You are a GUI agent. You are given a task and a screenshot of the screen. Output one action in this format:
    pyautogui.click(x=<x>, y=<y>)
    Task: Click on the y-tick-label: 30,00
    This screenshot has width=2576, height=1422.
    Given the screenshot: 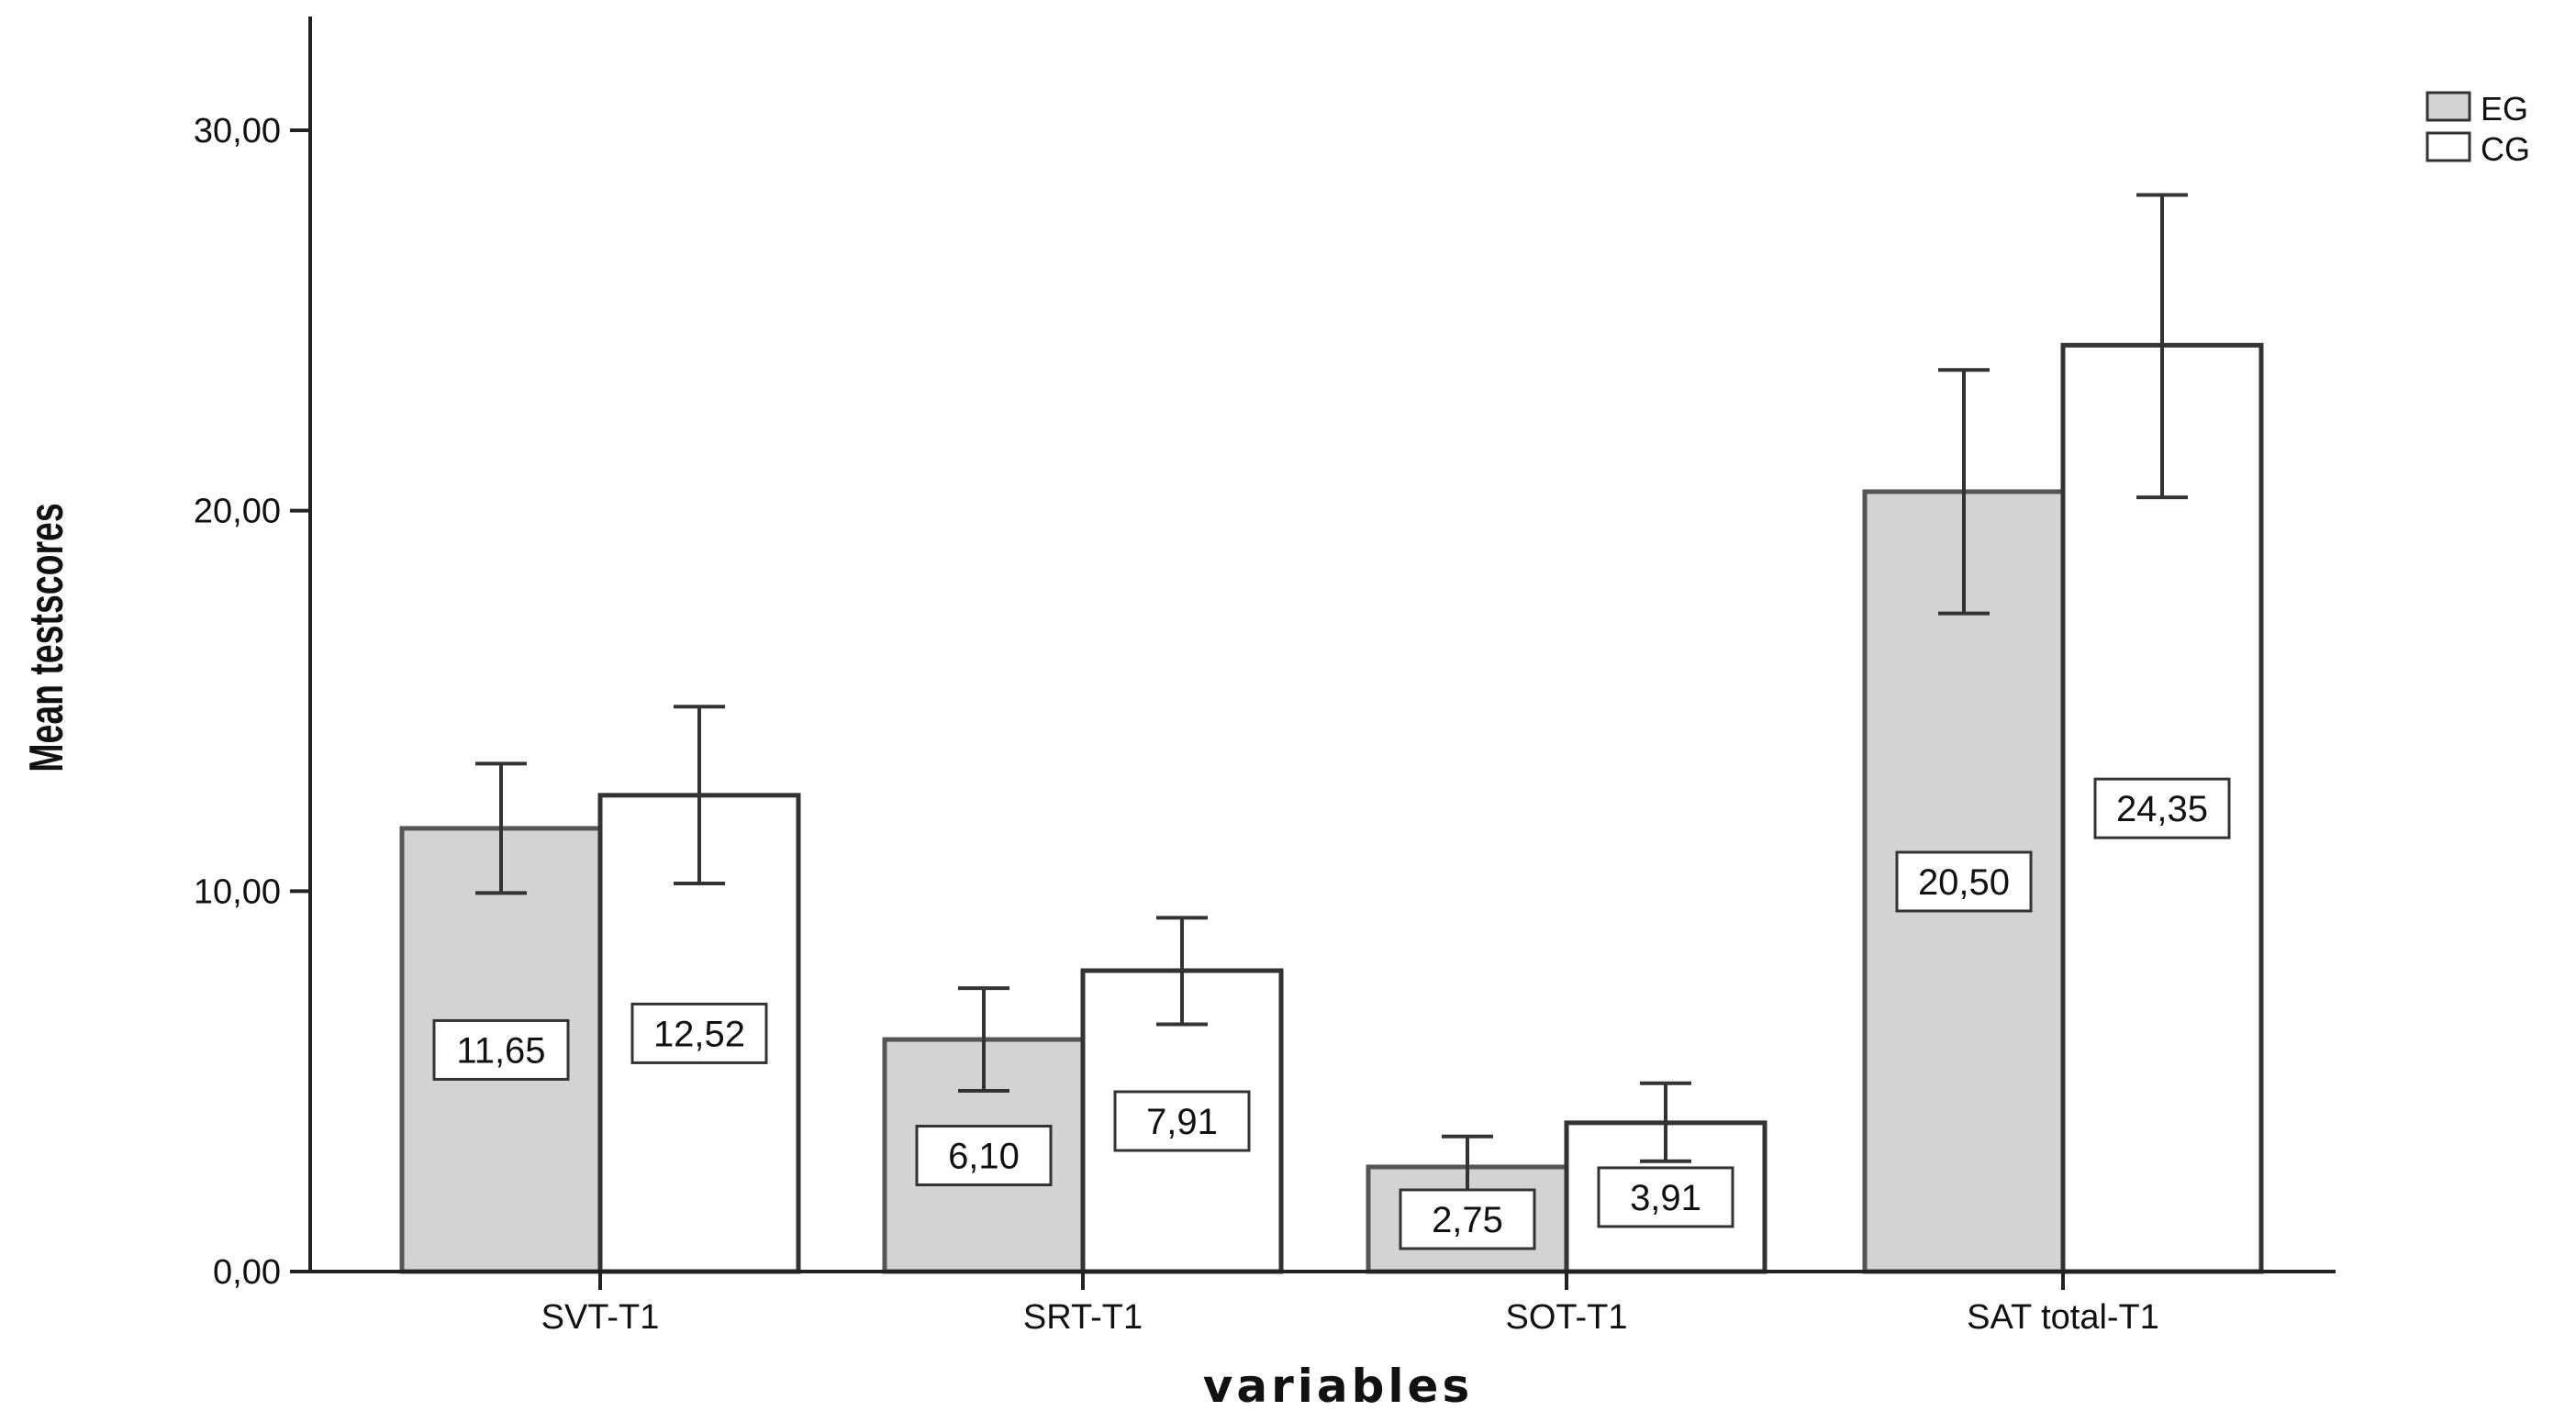 What is the action you would take?
    pyautogui.click(x=237, y=131)
    